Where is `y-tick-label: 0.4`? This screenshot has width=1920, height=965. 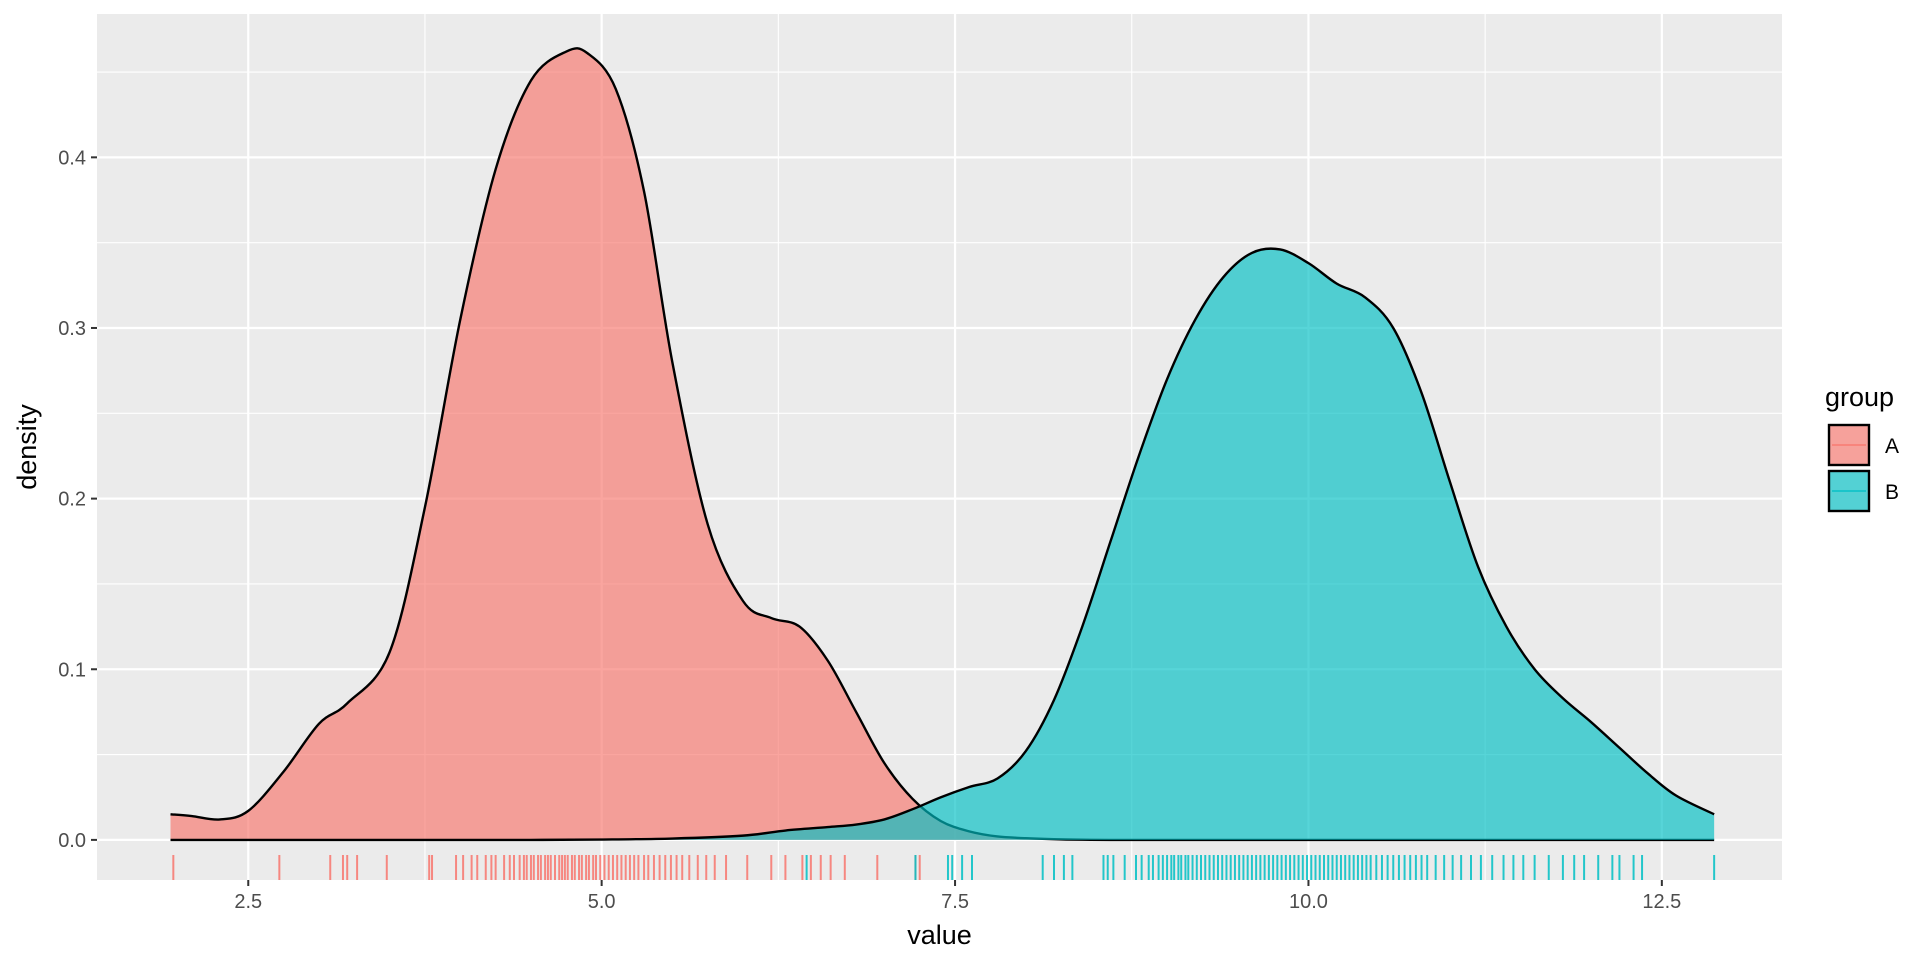
y-tick-label: 0.4 is located at coordinates (72, 158).